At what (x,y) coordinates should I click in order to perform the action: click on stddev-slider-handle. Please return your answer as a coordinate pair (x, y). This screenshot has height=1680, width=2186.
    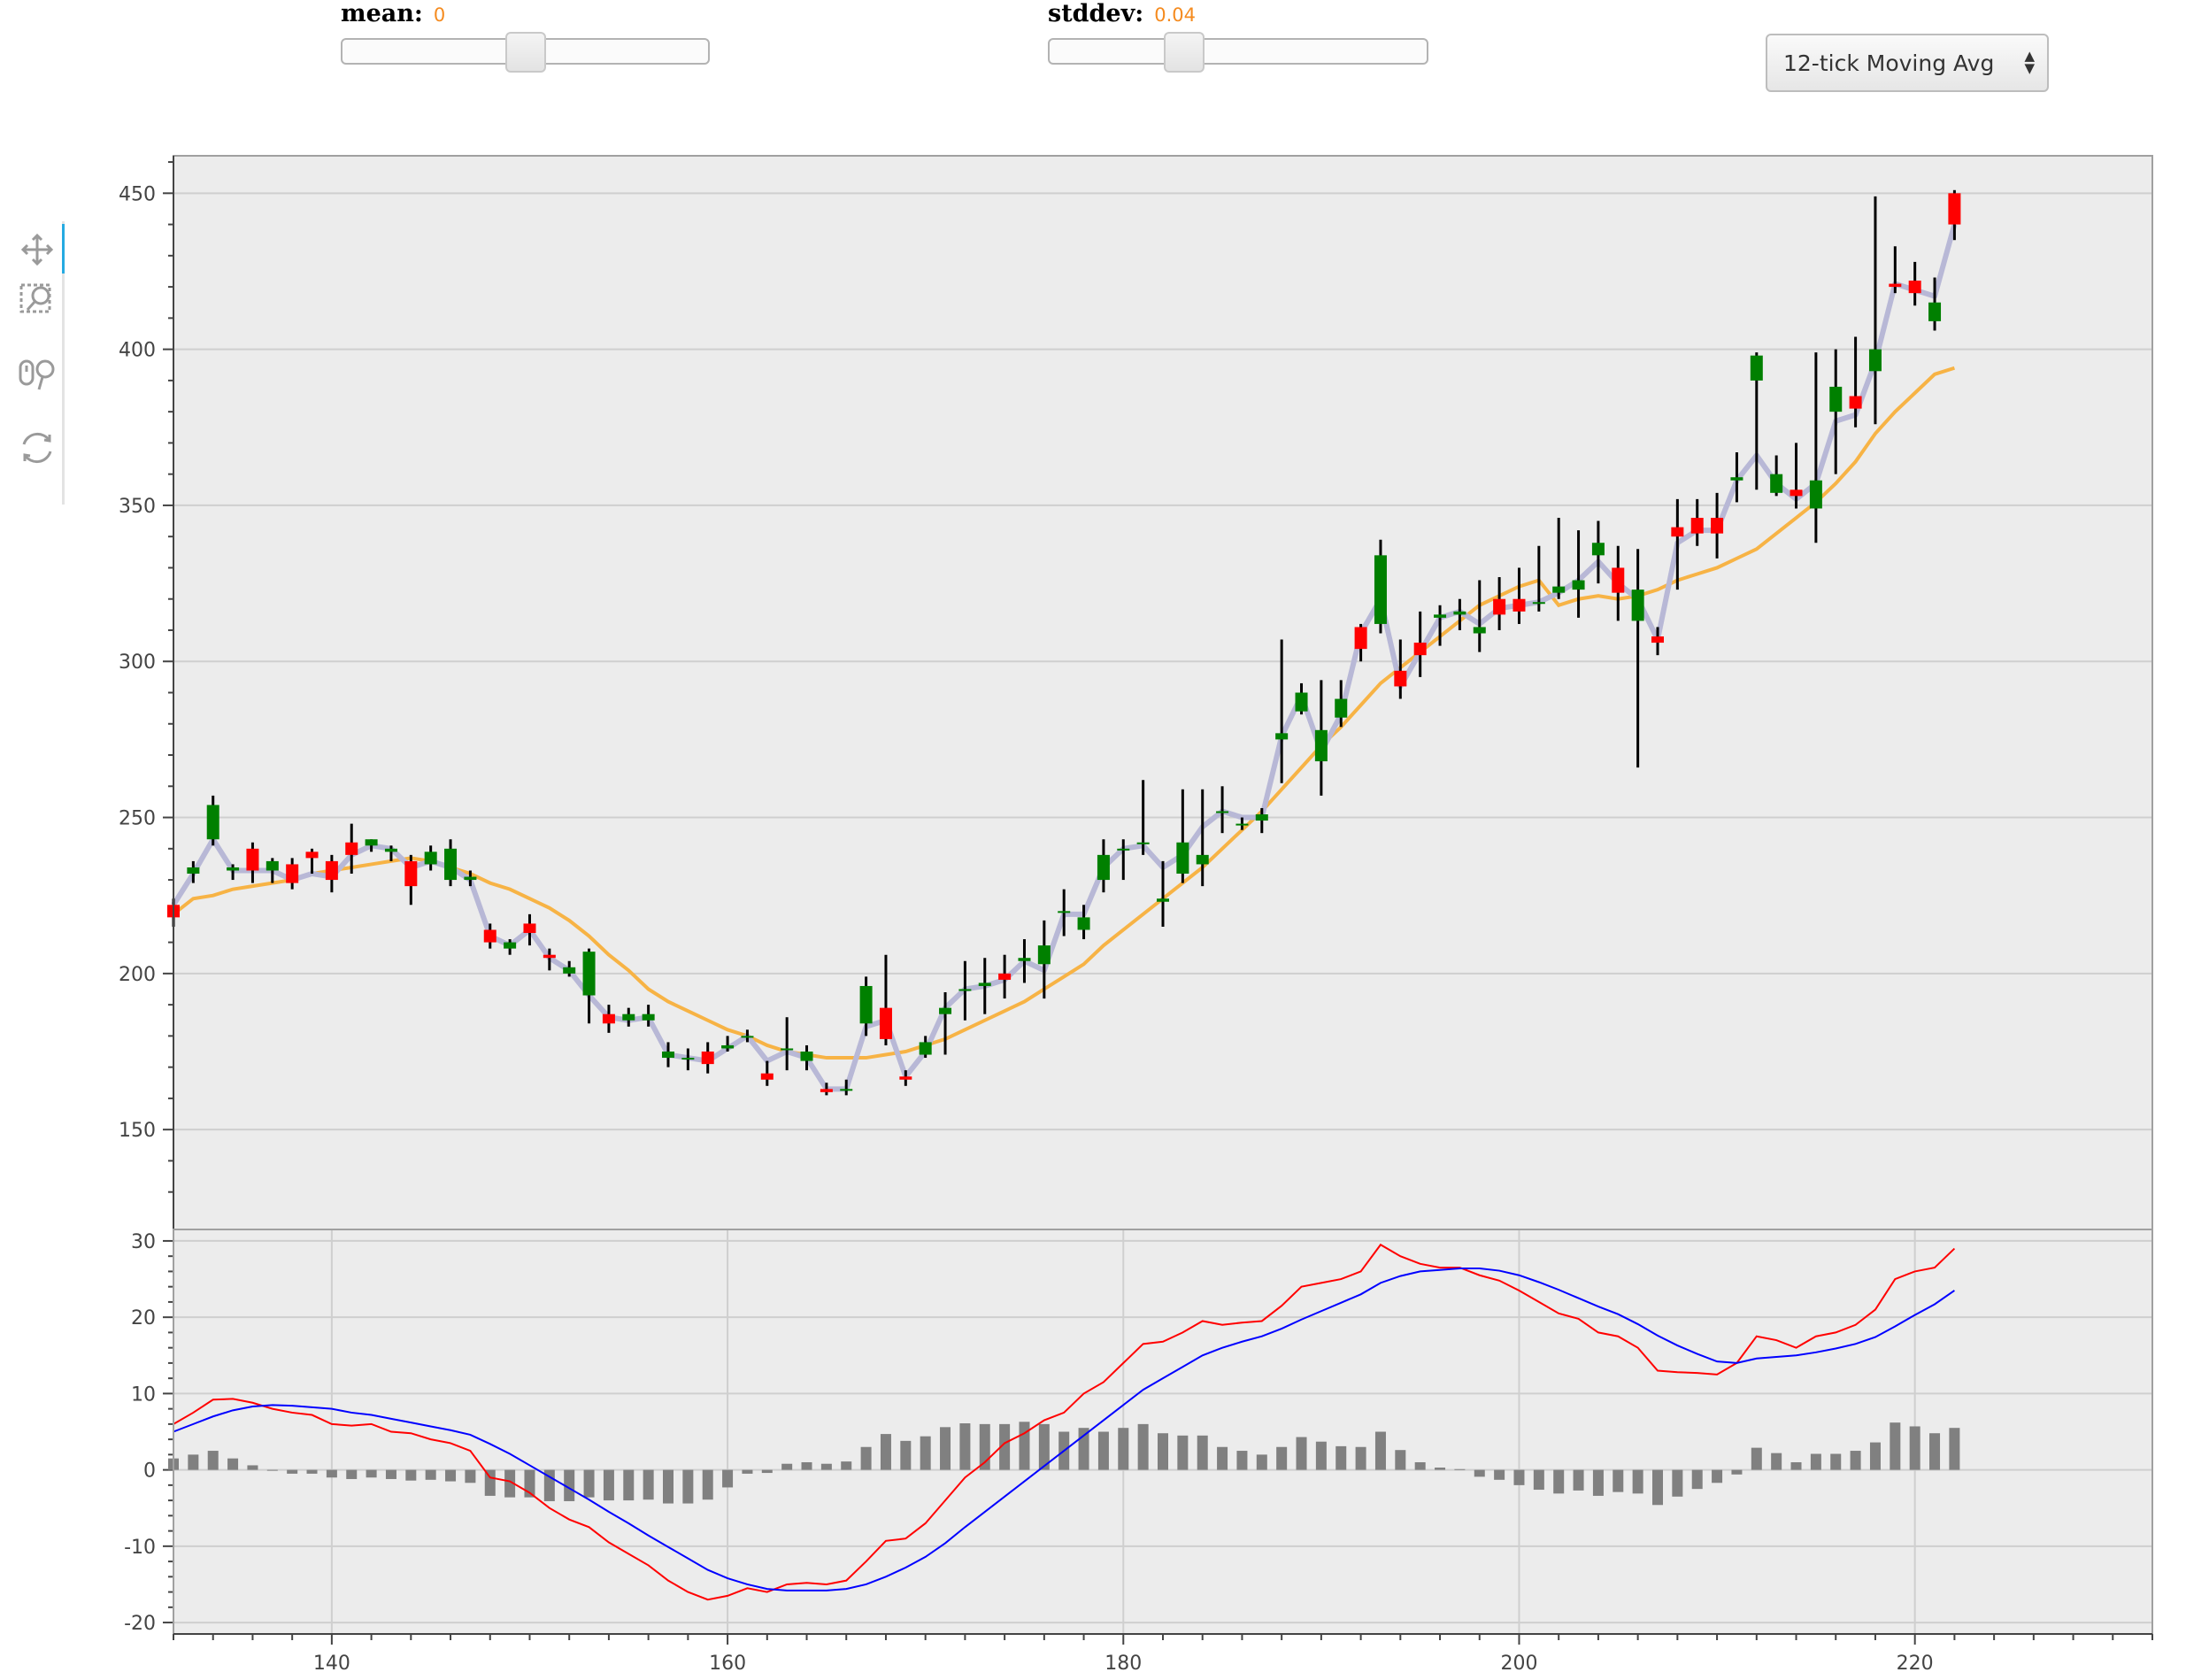
    Looking at the image, I should click on (1184, 52).